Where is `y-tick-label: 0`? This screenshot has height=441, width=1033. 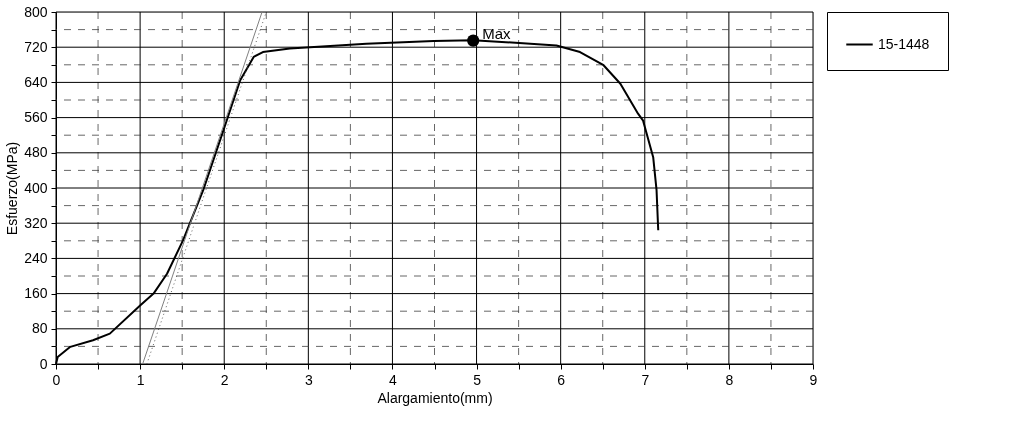
y-tick-label: 0 is located at coordinates (43, 363).